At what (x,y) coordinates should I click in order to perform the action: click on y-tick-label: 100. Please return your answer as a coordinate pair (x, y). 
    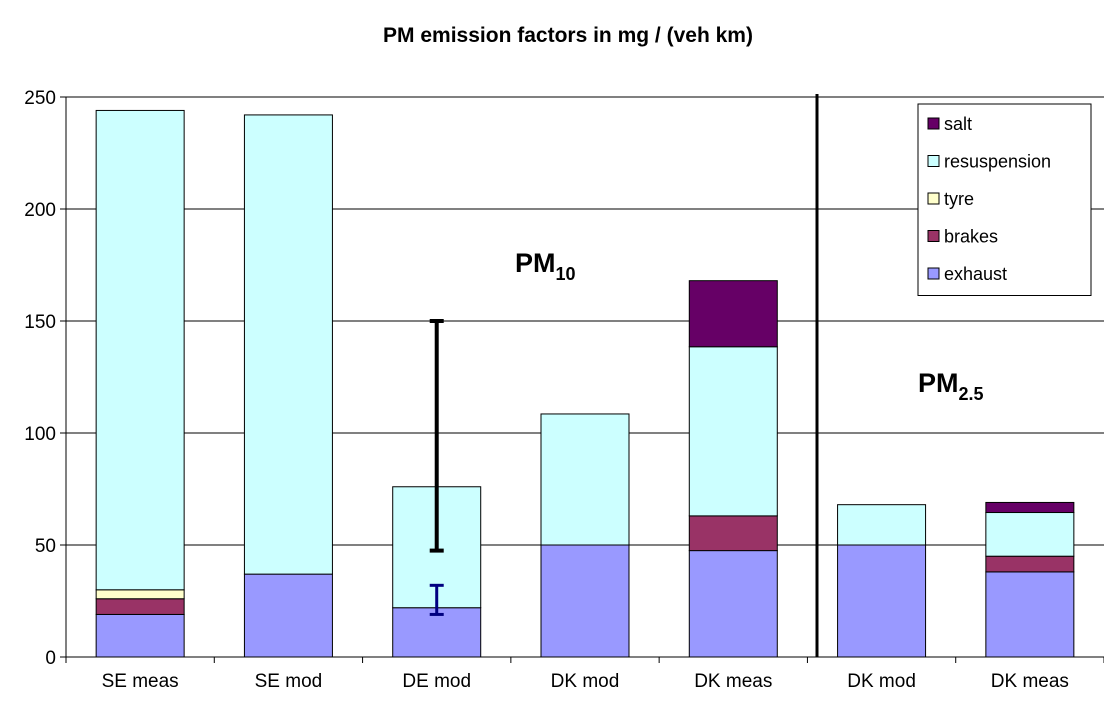
    Looking at the image, I should click on (40, 434).